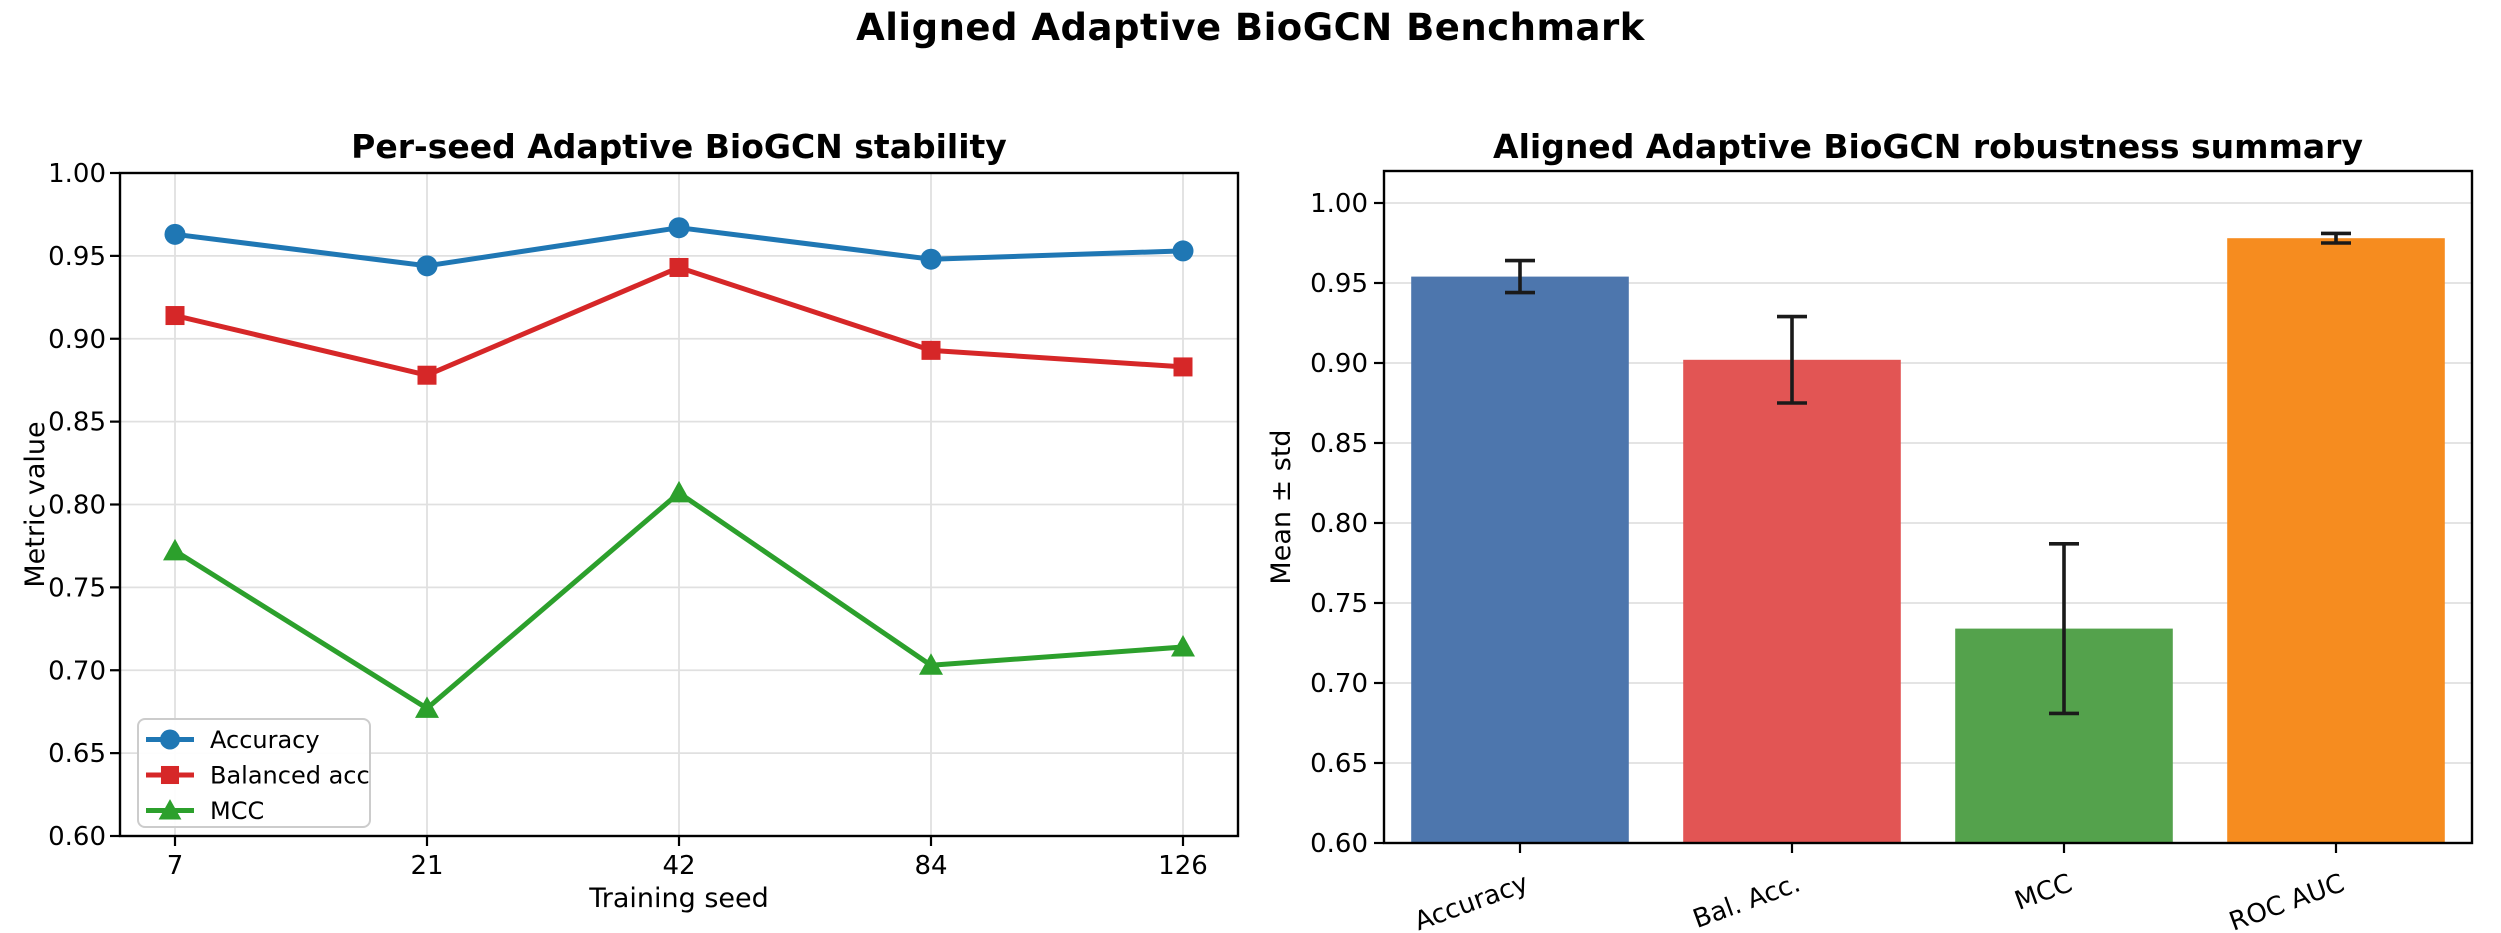 This screenshot has width=2501, height=933. I want to click on bar-accuracy, so click(1520, 560).